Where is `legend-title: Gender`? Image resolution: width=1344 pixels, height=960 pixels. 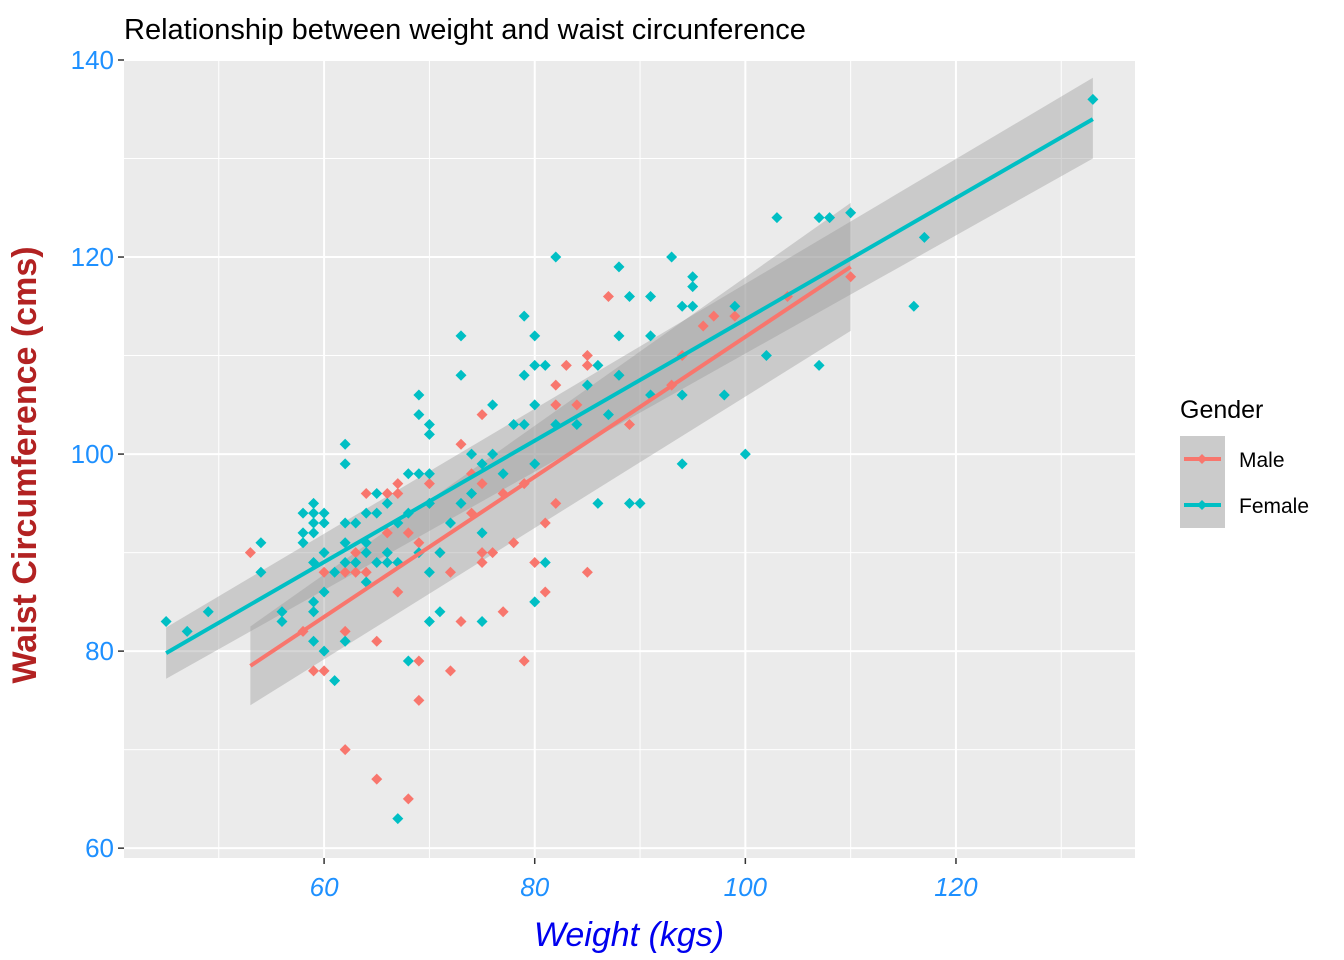 legend-title: Gender is located at coordinates (1221, 410).